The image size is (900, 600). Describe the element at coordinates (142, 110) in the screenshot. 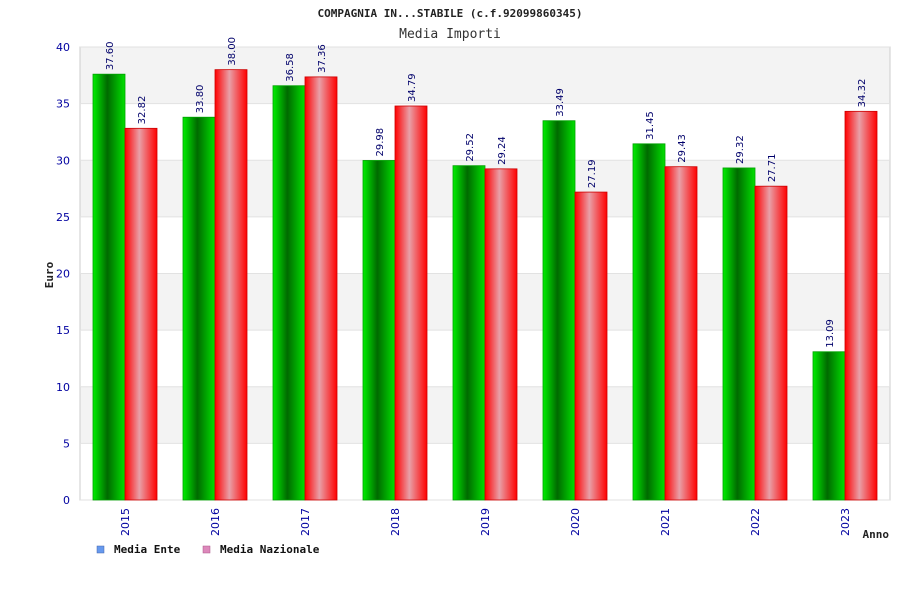

I see `data-label: 32.82` at that location.